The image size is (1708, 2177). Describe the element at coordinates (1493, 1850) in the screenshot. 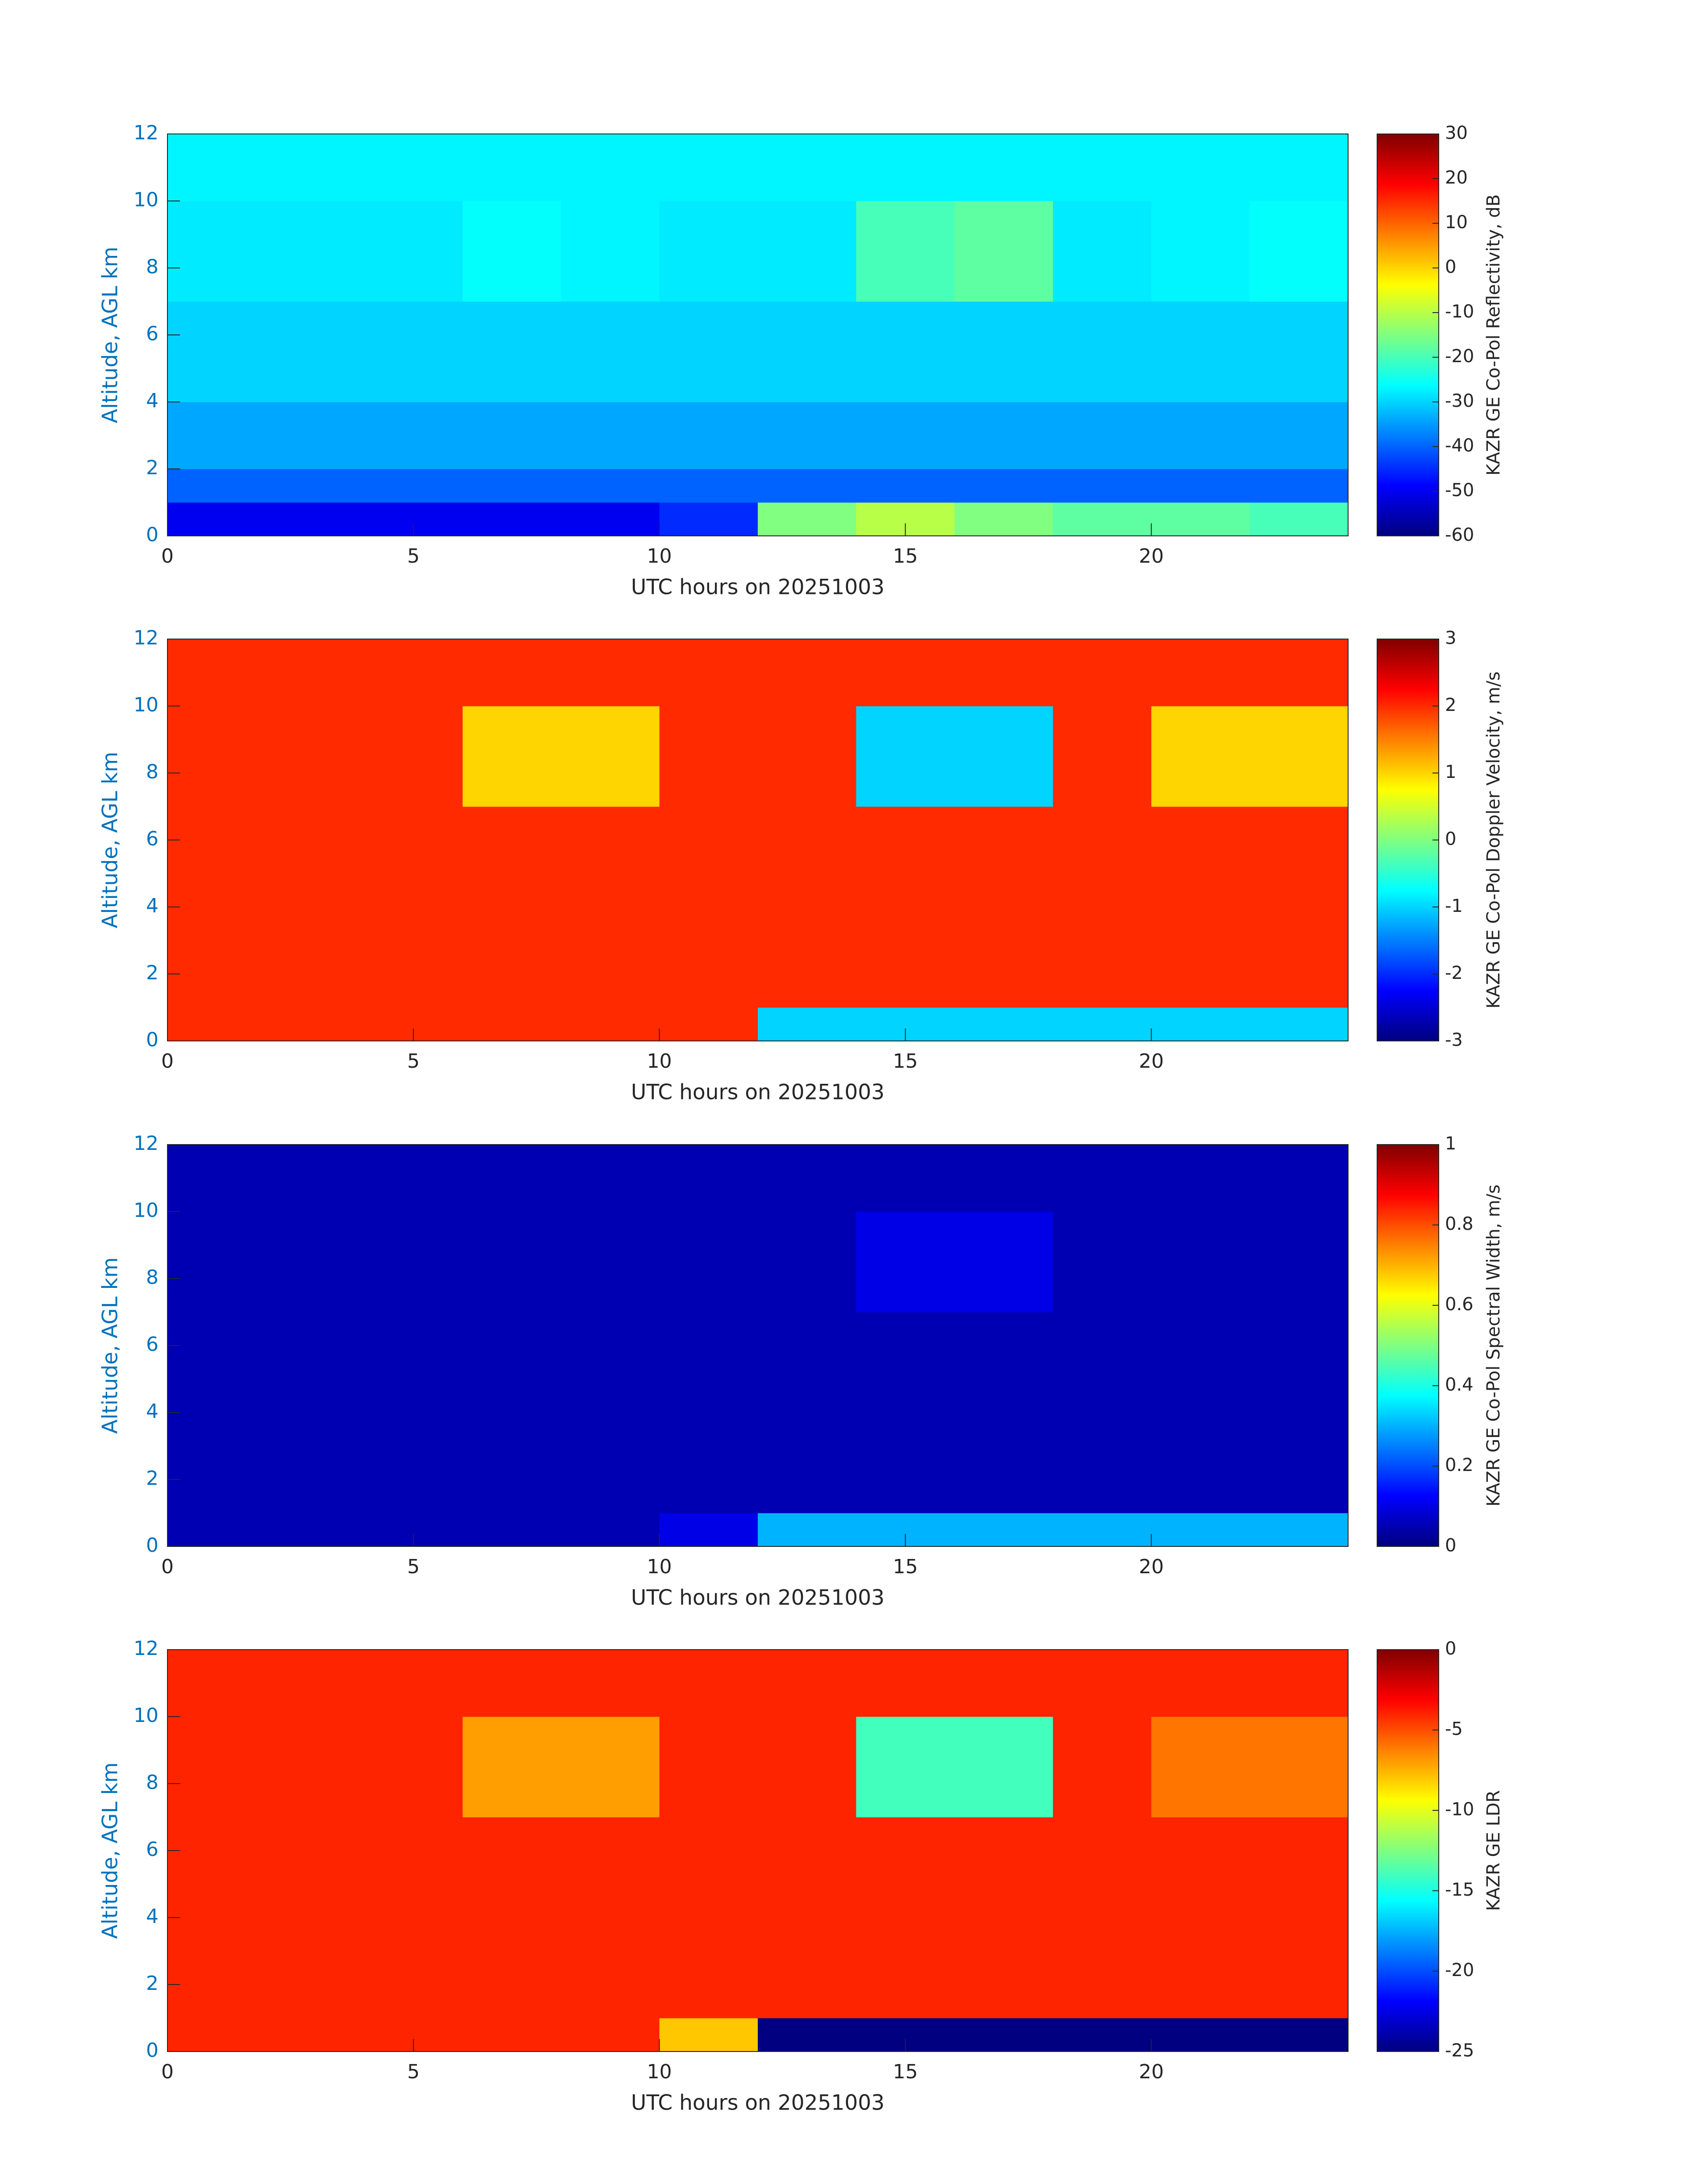

I see `colorbar-label: KAZR GE LDR` at that location.